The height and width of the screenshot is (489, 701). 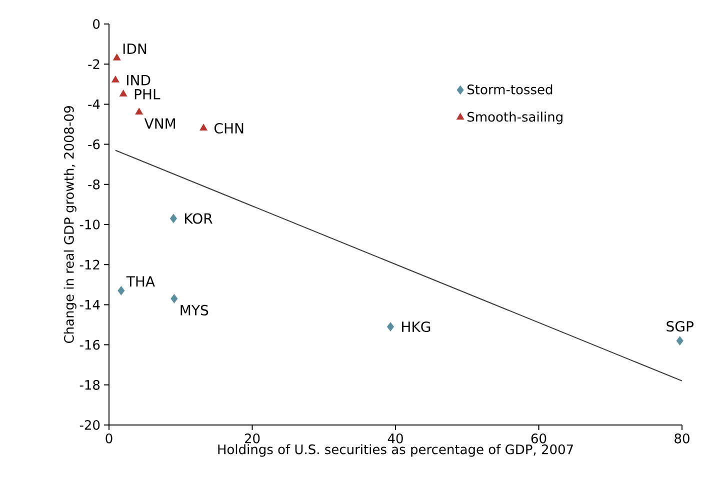 I want to click on annotation: SGP, so click(x=680, y=326).